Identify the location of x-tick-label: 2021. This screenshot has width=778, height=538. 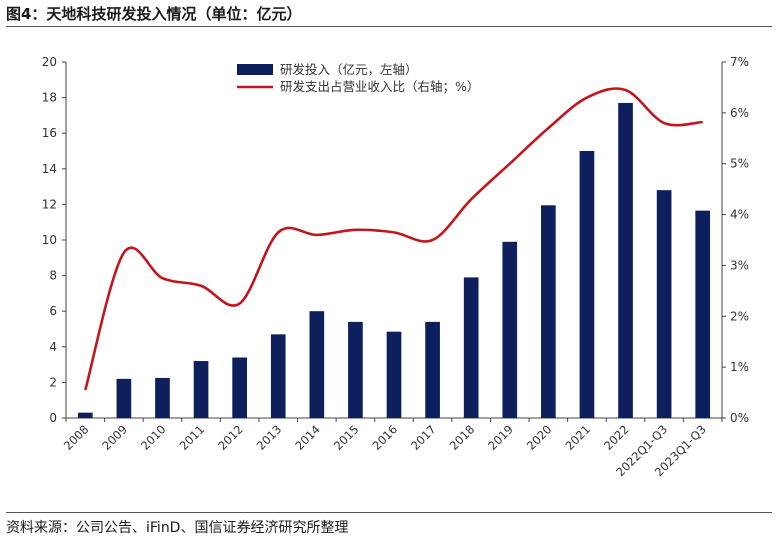
(577, 437).